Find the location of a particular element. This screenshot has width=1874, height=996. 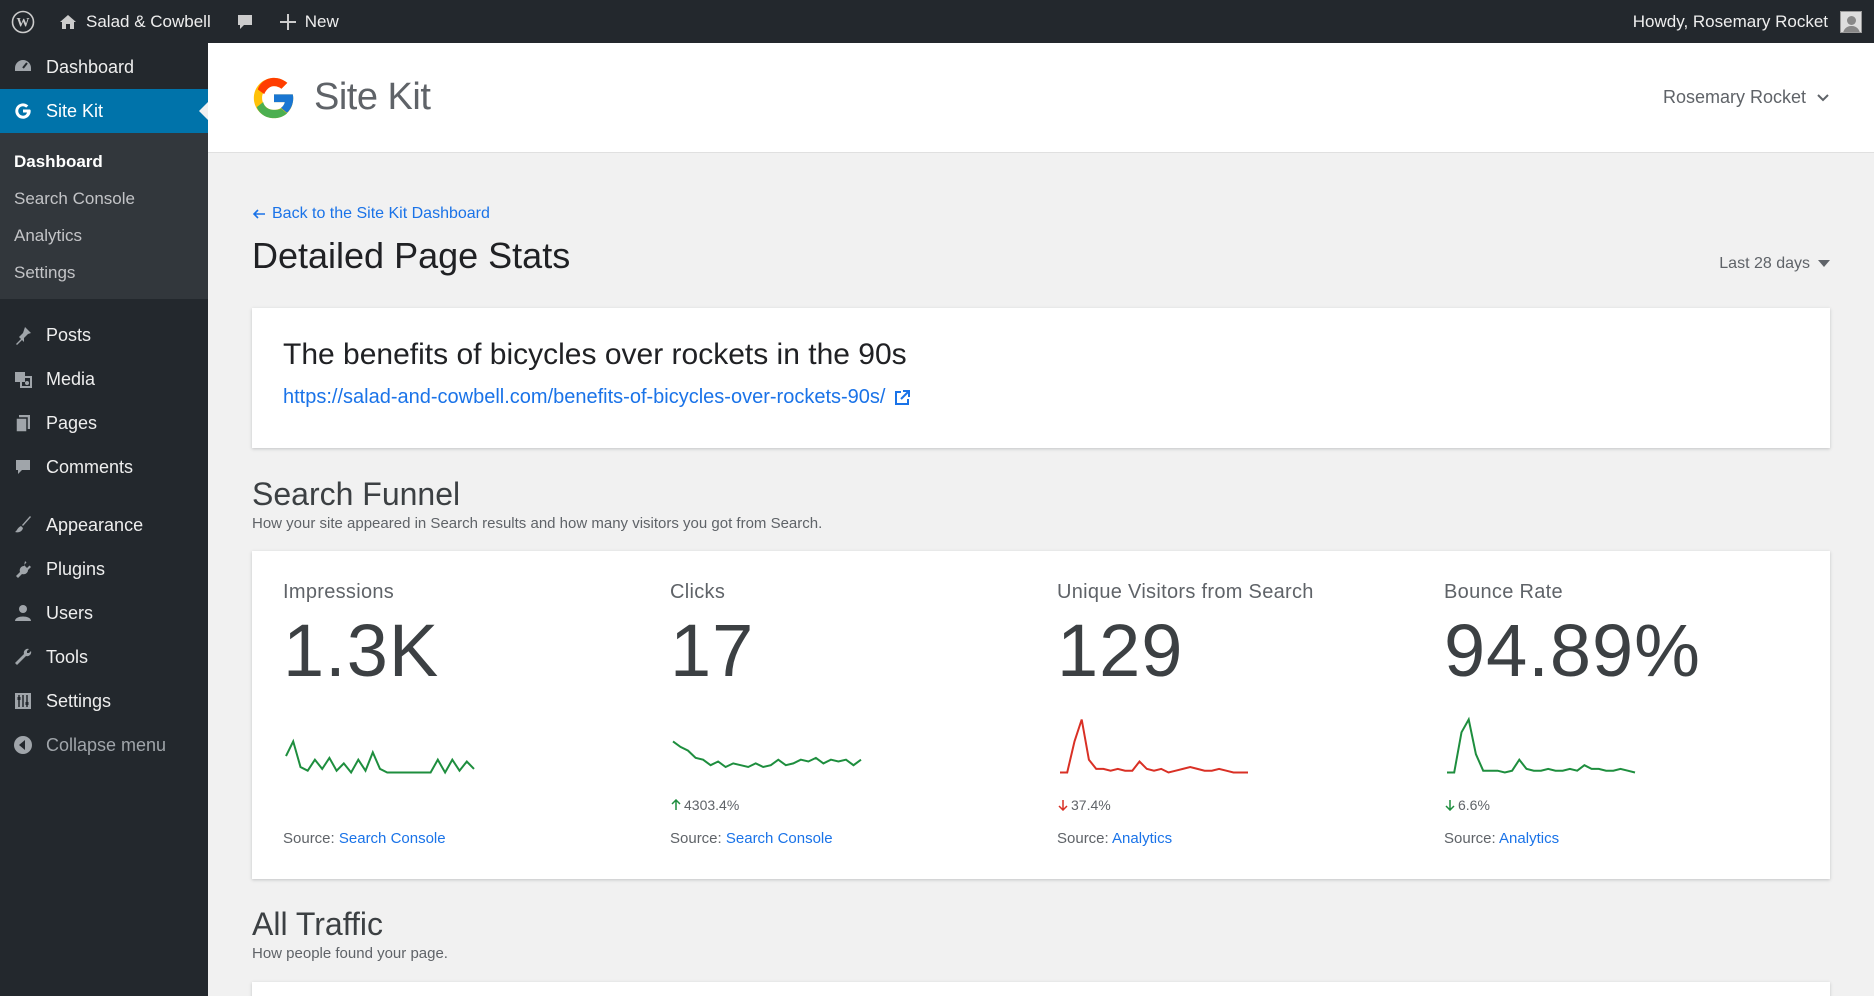

sidebar-item-site-kit: Site Kit is located at coordinates (104, 111).